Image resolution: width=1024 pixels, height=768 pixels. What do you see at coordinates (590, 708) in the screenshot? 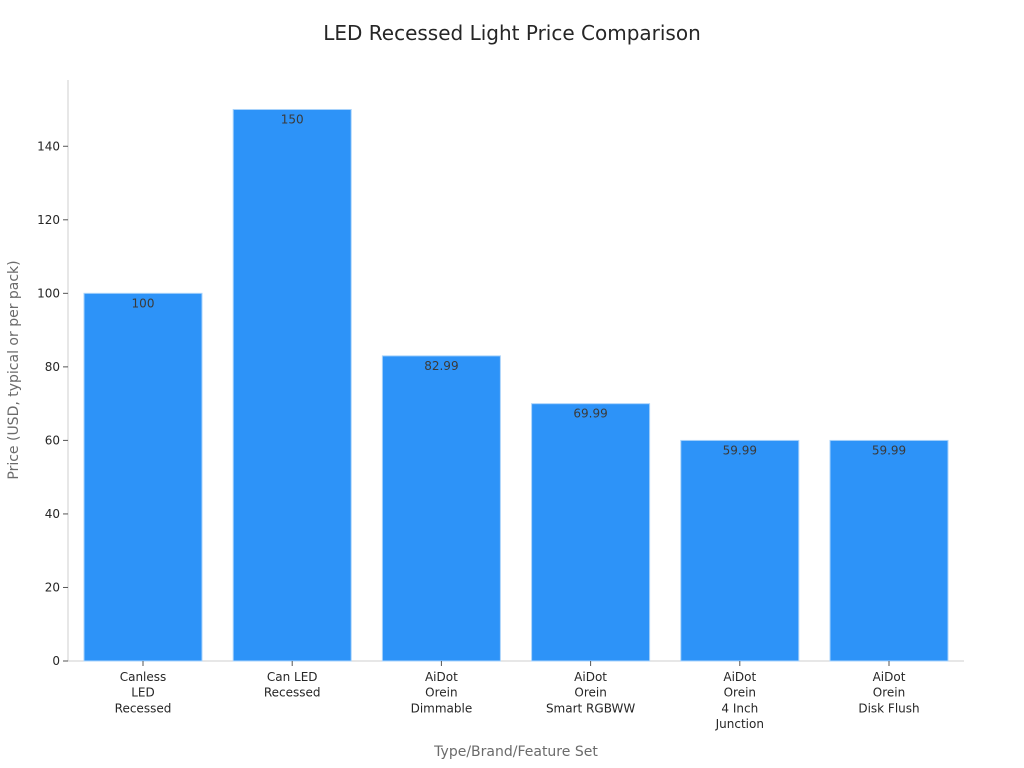
I see `x-tick-label-line: Smart RGBWW` at bounding box center [590, 708].